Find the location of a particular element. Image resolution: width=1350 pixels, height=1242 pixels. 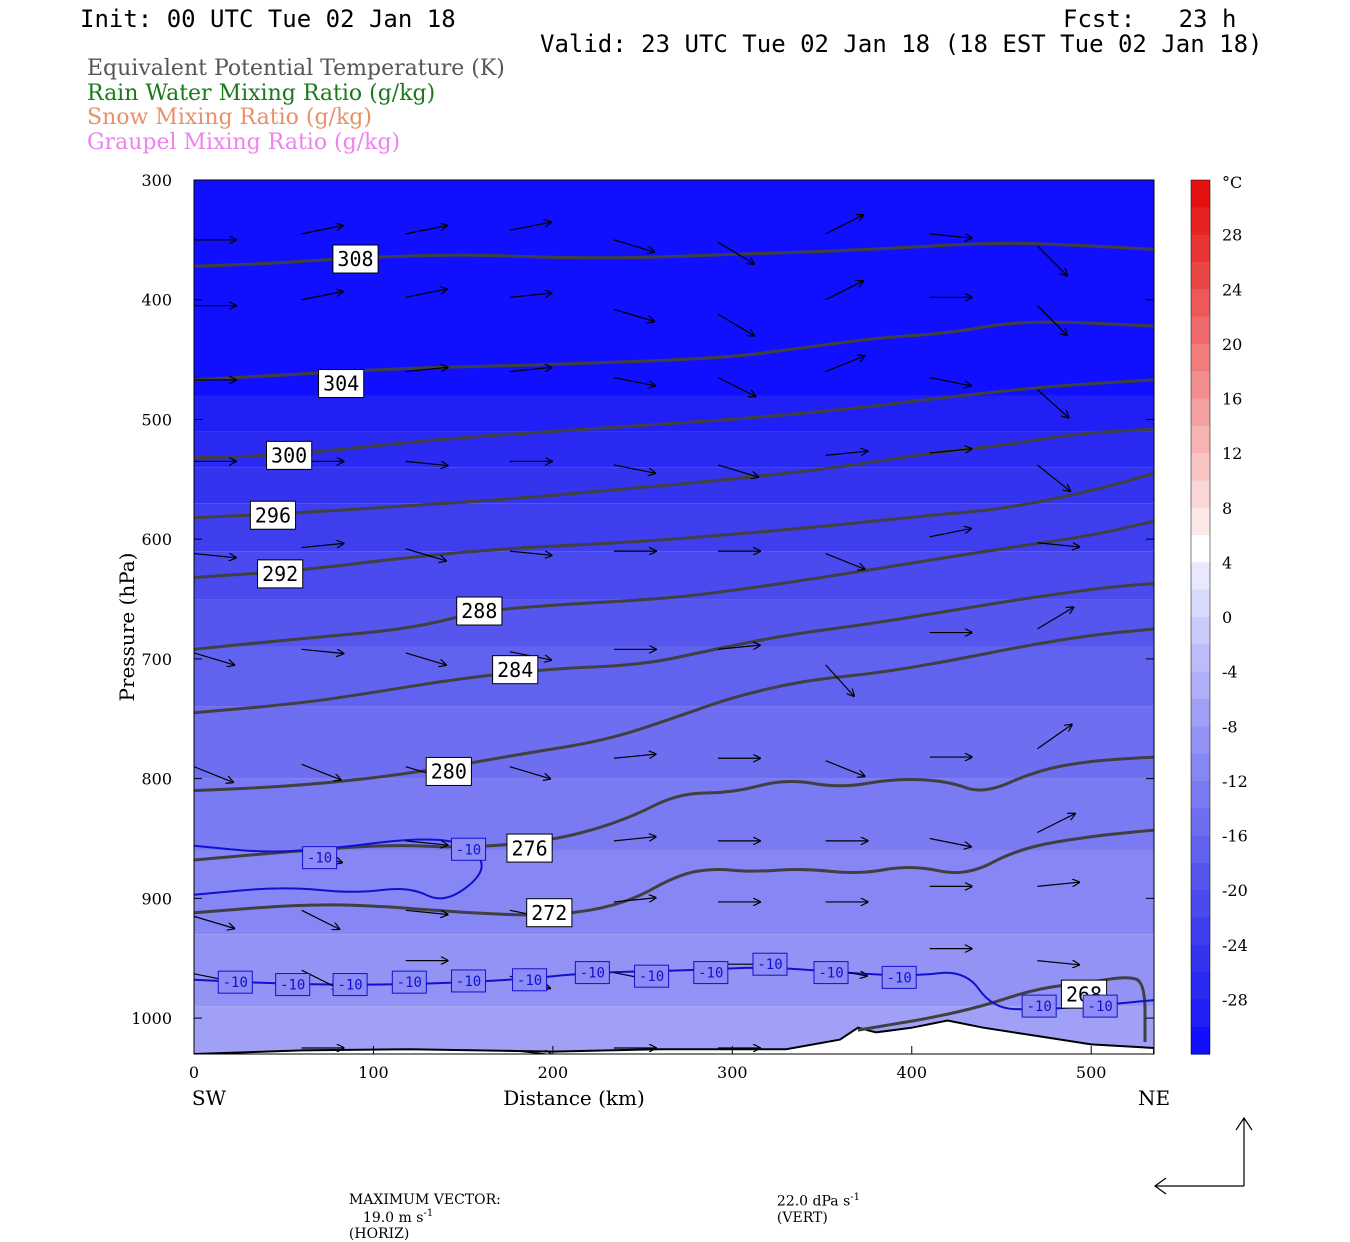

colorbar: °C 28 24 20 16 12 8 4 0 -4 -8 -12 -16 -20 -24 -28 is located at coordinates (1219, 614).